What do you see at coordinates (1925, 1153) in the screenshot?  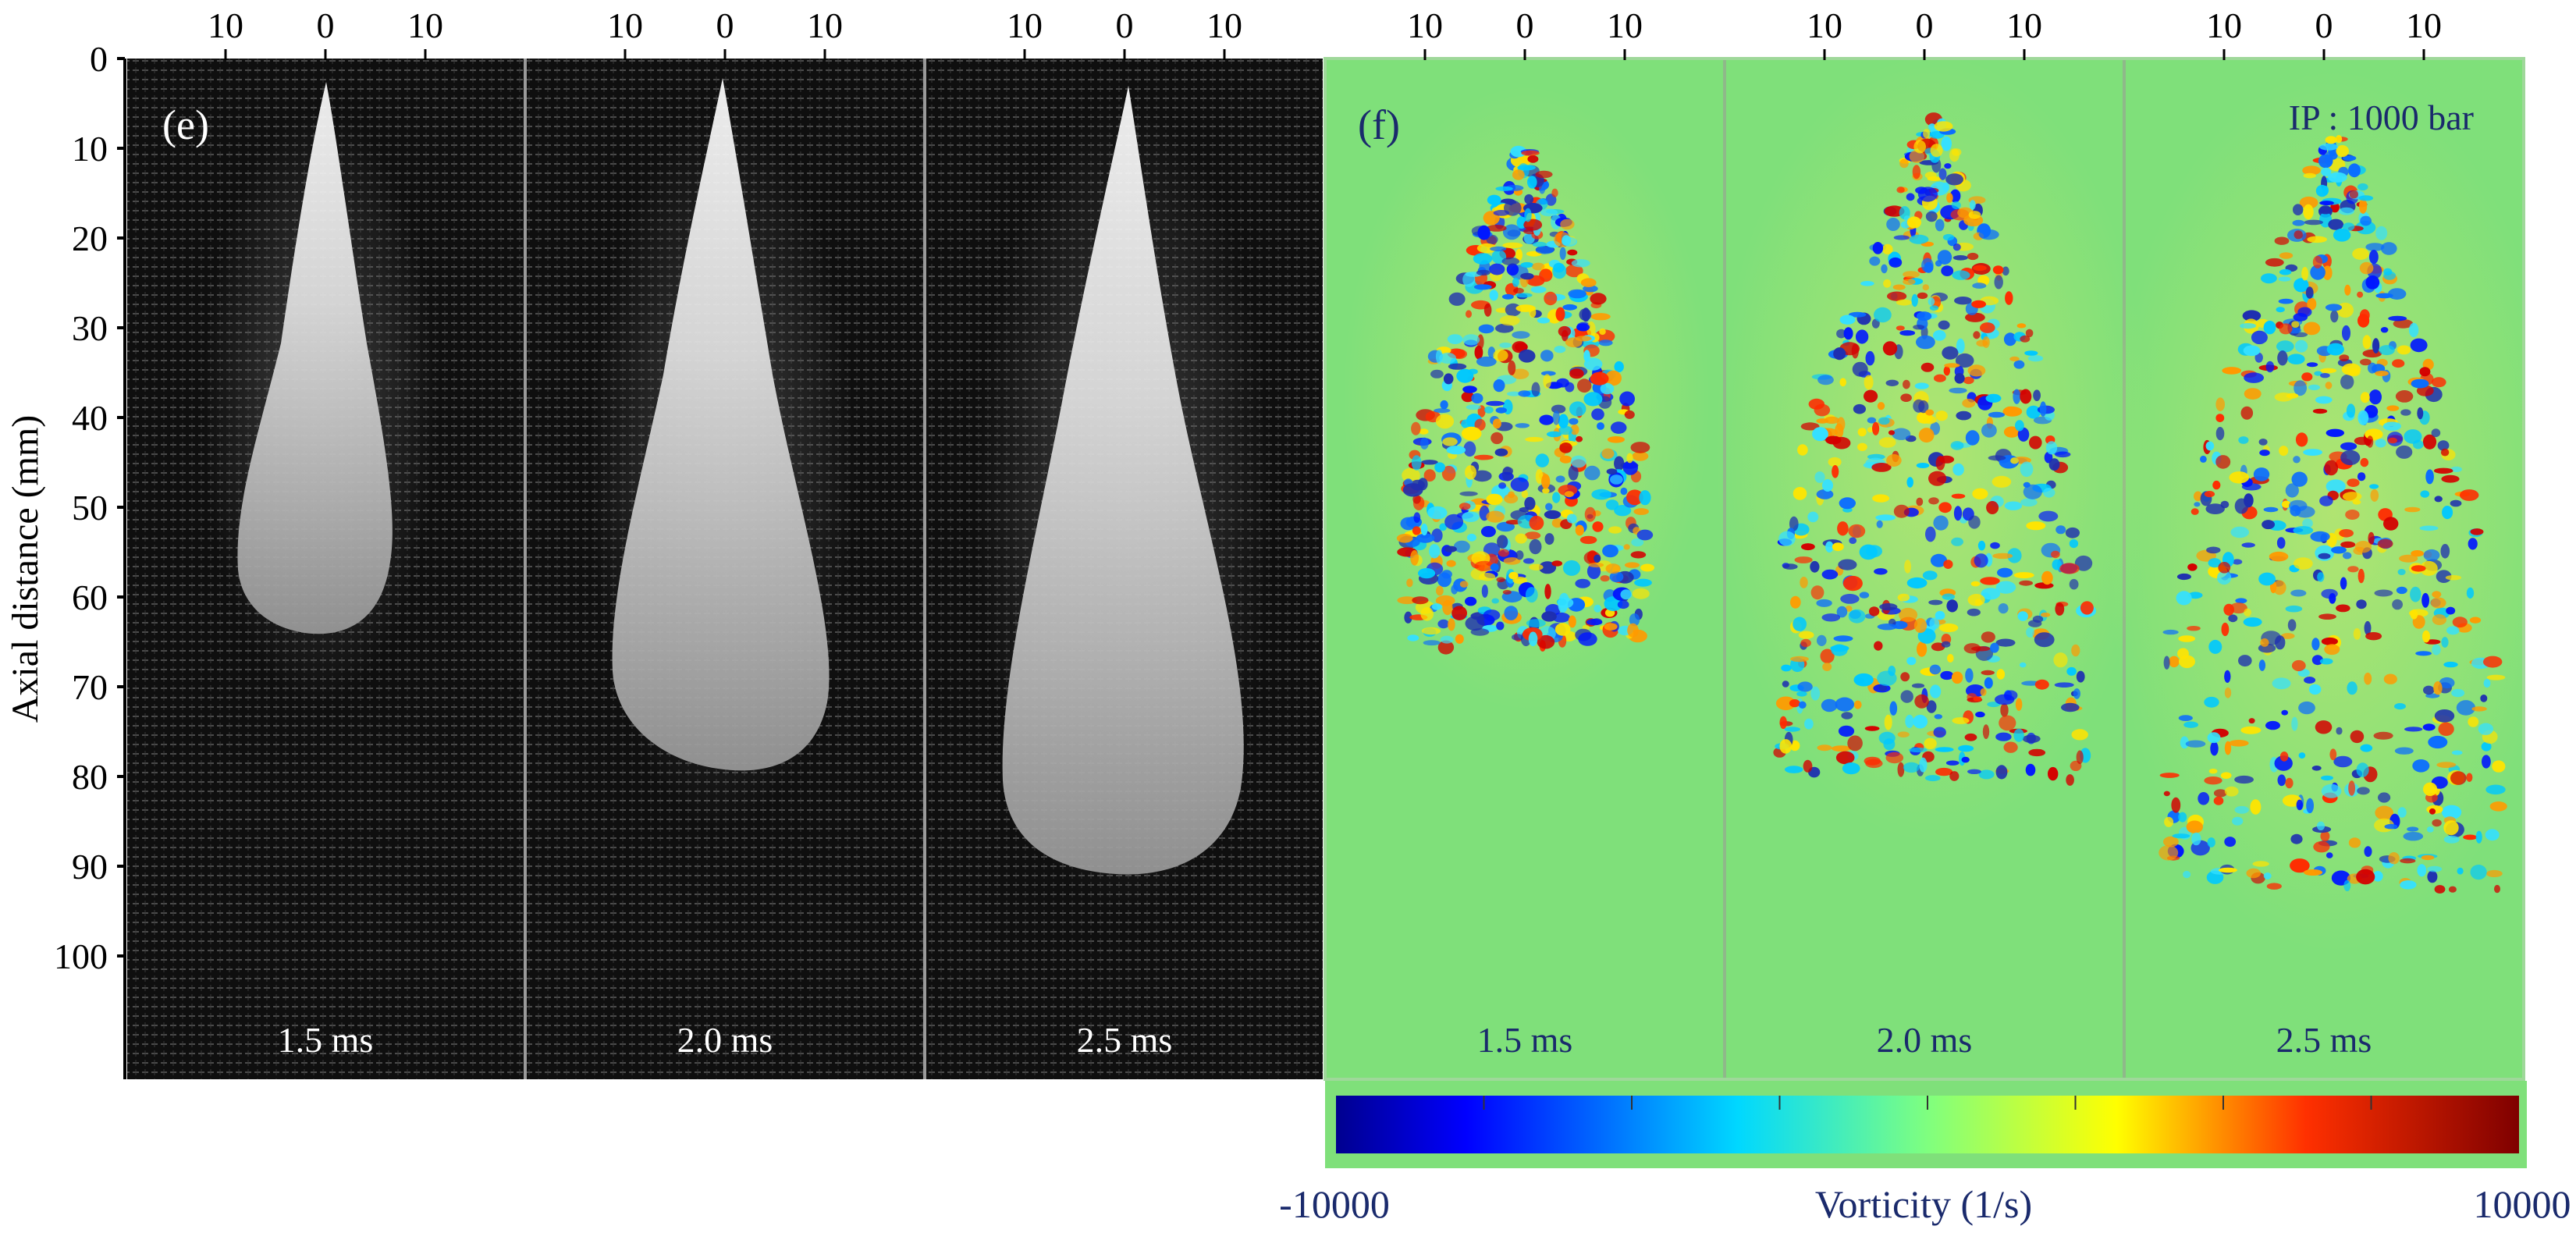 I see `colorbar: -10000 Vorticity (1/s) 10000` at bounding box center [1925, 1153].